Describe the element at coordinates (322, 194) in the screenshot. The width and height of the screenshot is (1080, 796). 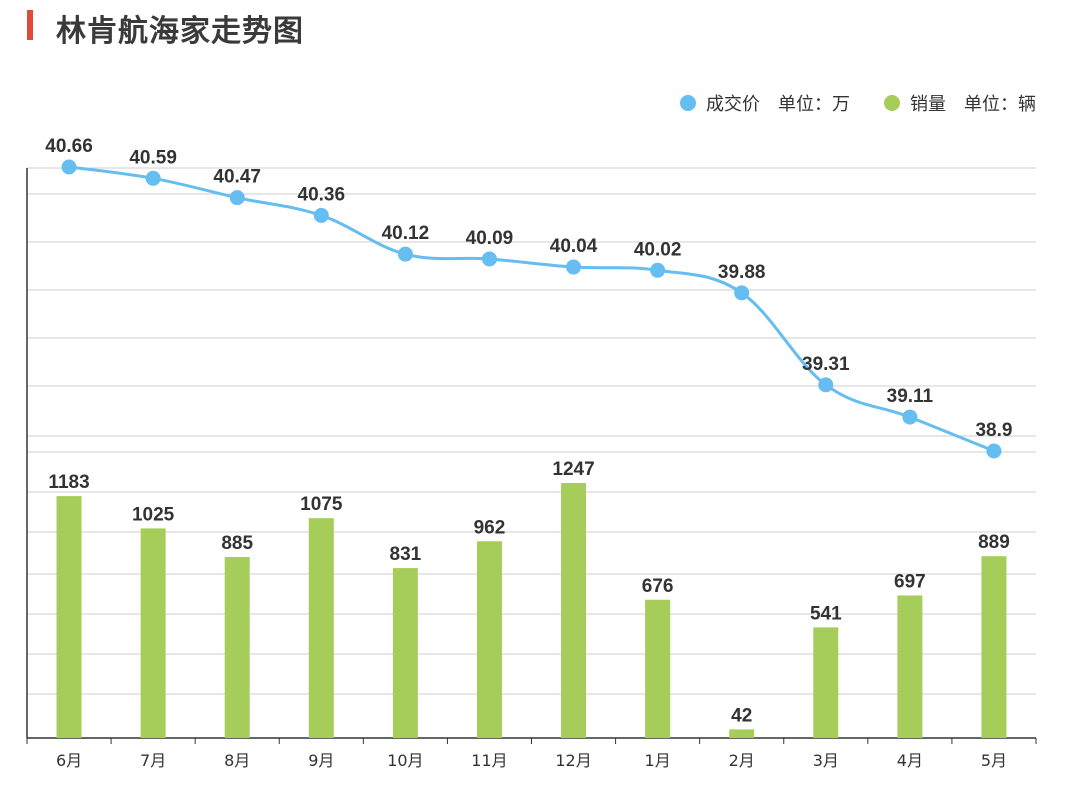
I see `price-value-label: 40.36` at that location.